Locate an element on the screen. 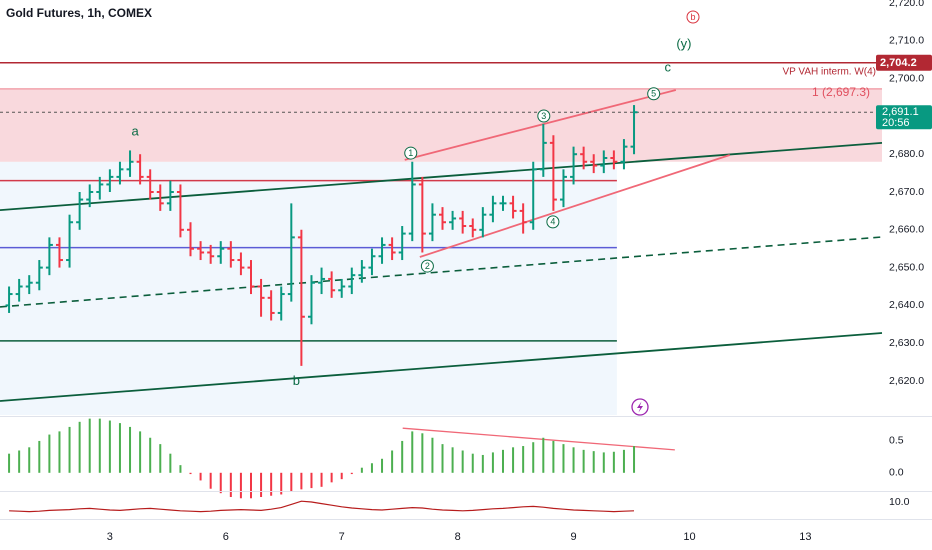 The width and height of the screenshot is (932, 550). y-tick-label: 2,650.0 is located at coordinates (906, 267).